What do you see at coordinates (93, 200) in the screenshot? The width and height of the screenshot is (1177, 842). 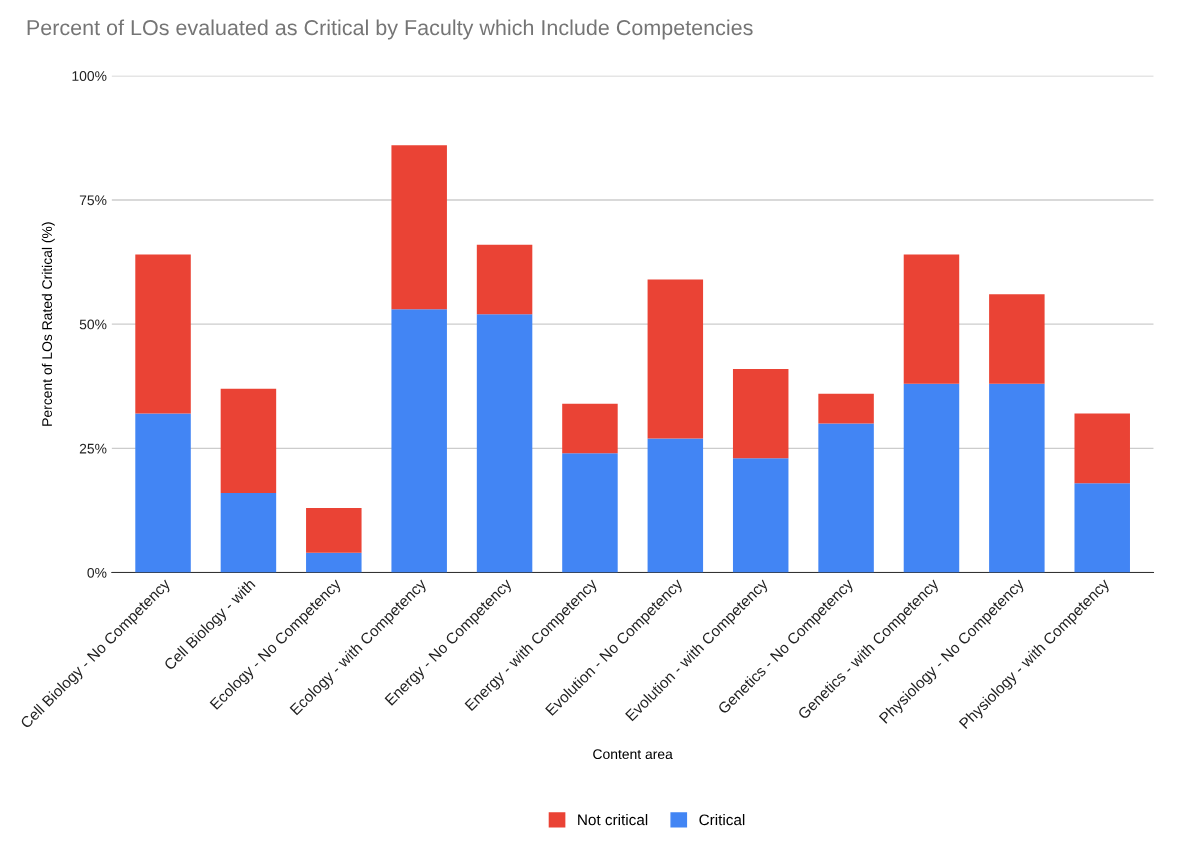 I see `y-tick-label: 75%` at bounding box center [93, 200].